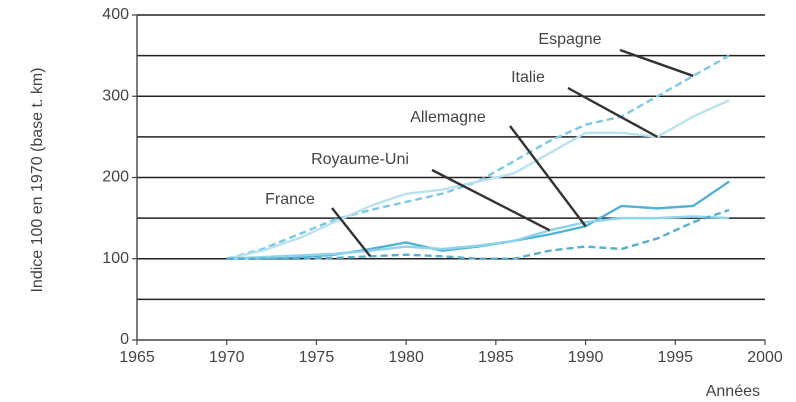  I want to click on x-tick-label: 1970, so click(227, 357).